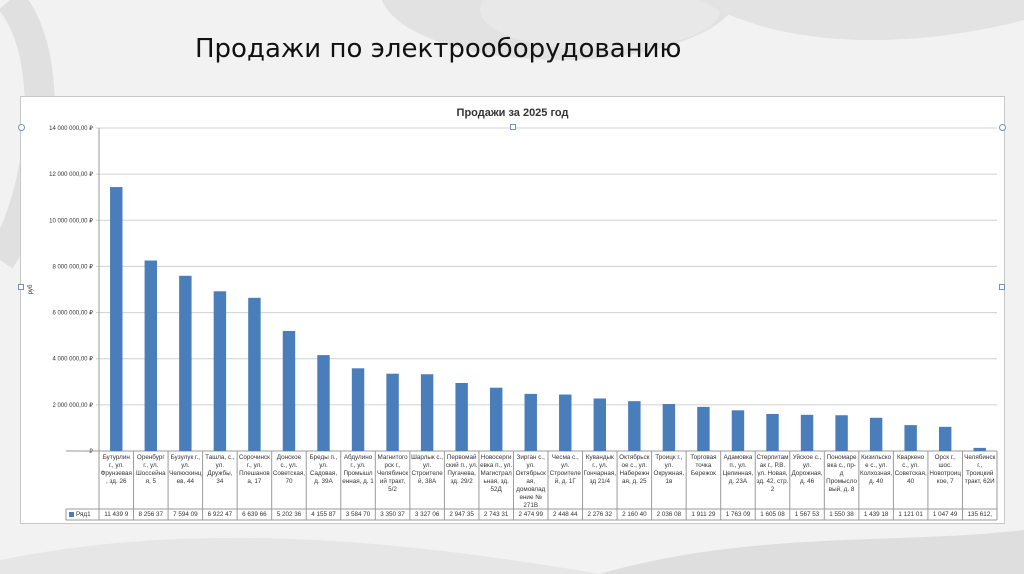 This screenshot has width=1024, height=574. What do you see at coordinates (323, 514) in the screenshot?
I see `data-label: 4 155 87` at bounding box center [323, 514].